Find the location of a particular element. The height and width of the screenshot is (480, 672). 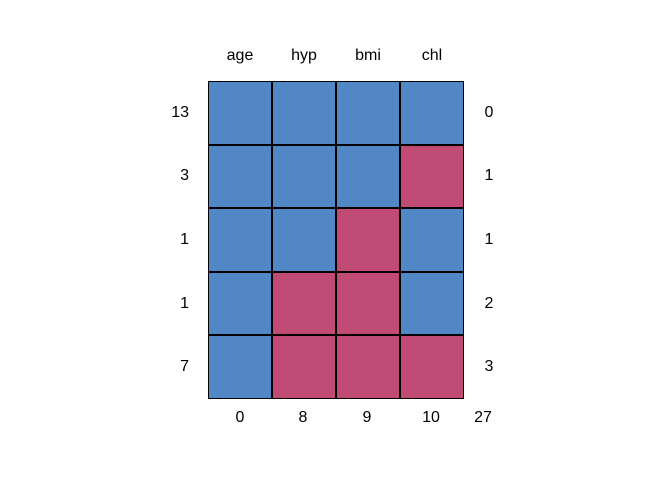

column-header-chl: chl is located at coordinates (432, 55).